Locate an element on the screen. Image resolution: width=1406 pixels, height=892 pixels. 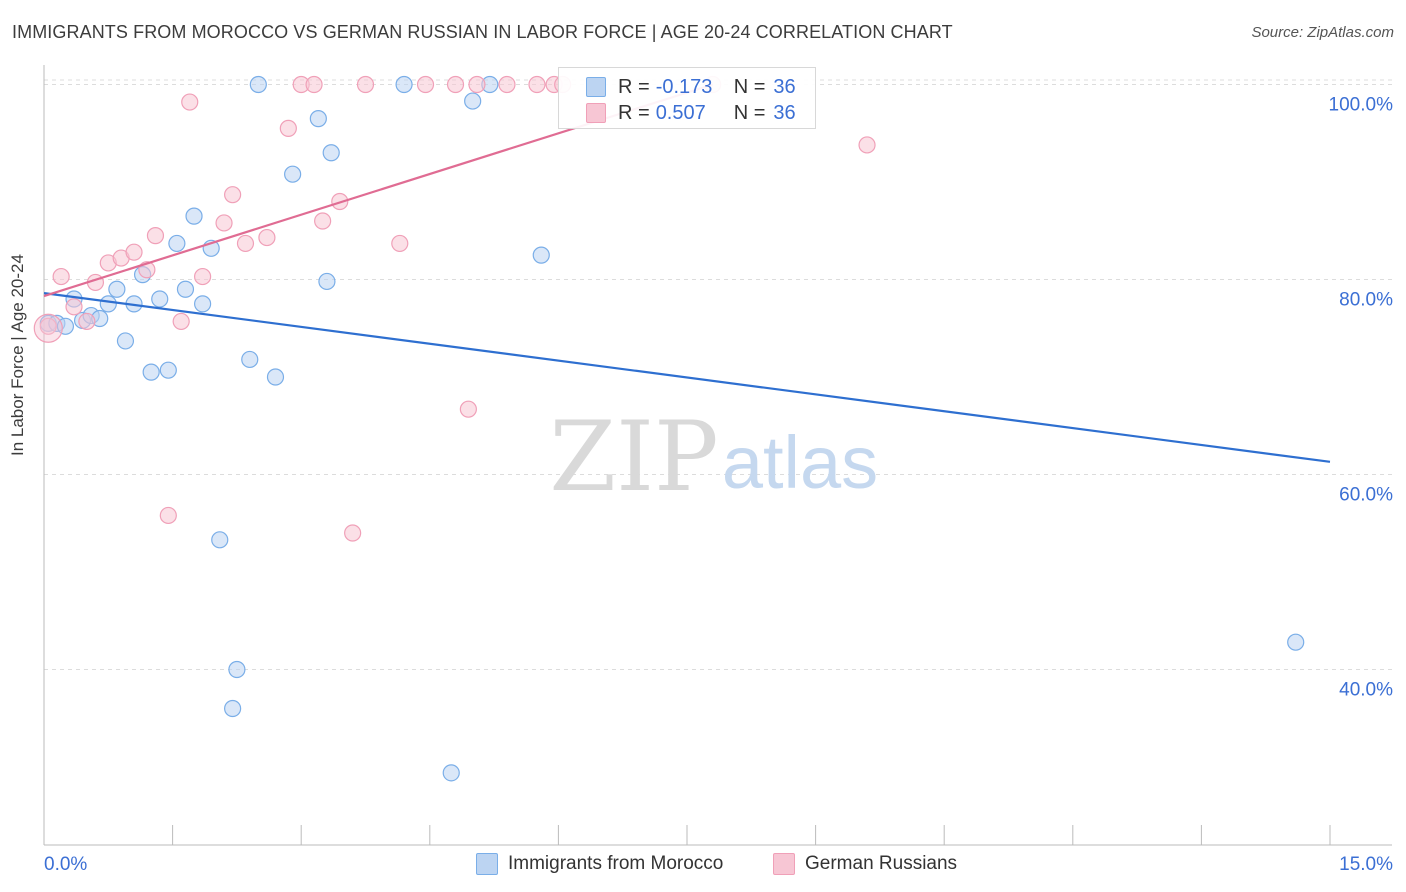
x-tick-label-max: 15.0% is located at coordinates (1366, 864).